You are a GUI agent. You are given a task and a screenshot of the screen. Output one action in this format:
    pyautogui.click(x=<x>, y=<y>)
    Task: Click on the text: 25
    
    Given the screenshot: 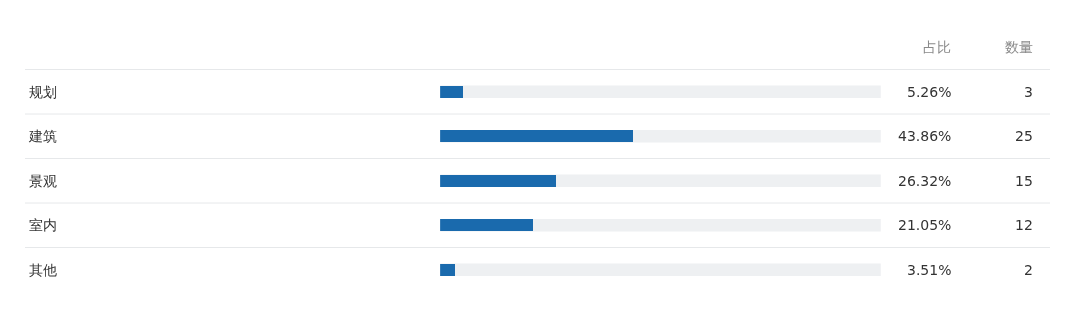 What is the action you would take?
    pyautogui.click(x=1024, y=136)
    